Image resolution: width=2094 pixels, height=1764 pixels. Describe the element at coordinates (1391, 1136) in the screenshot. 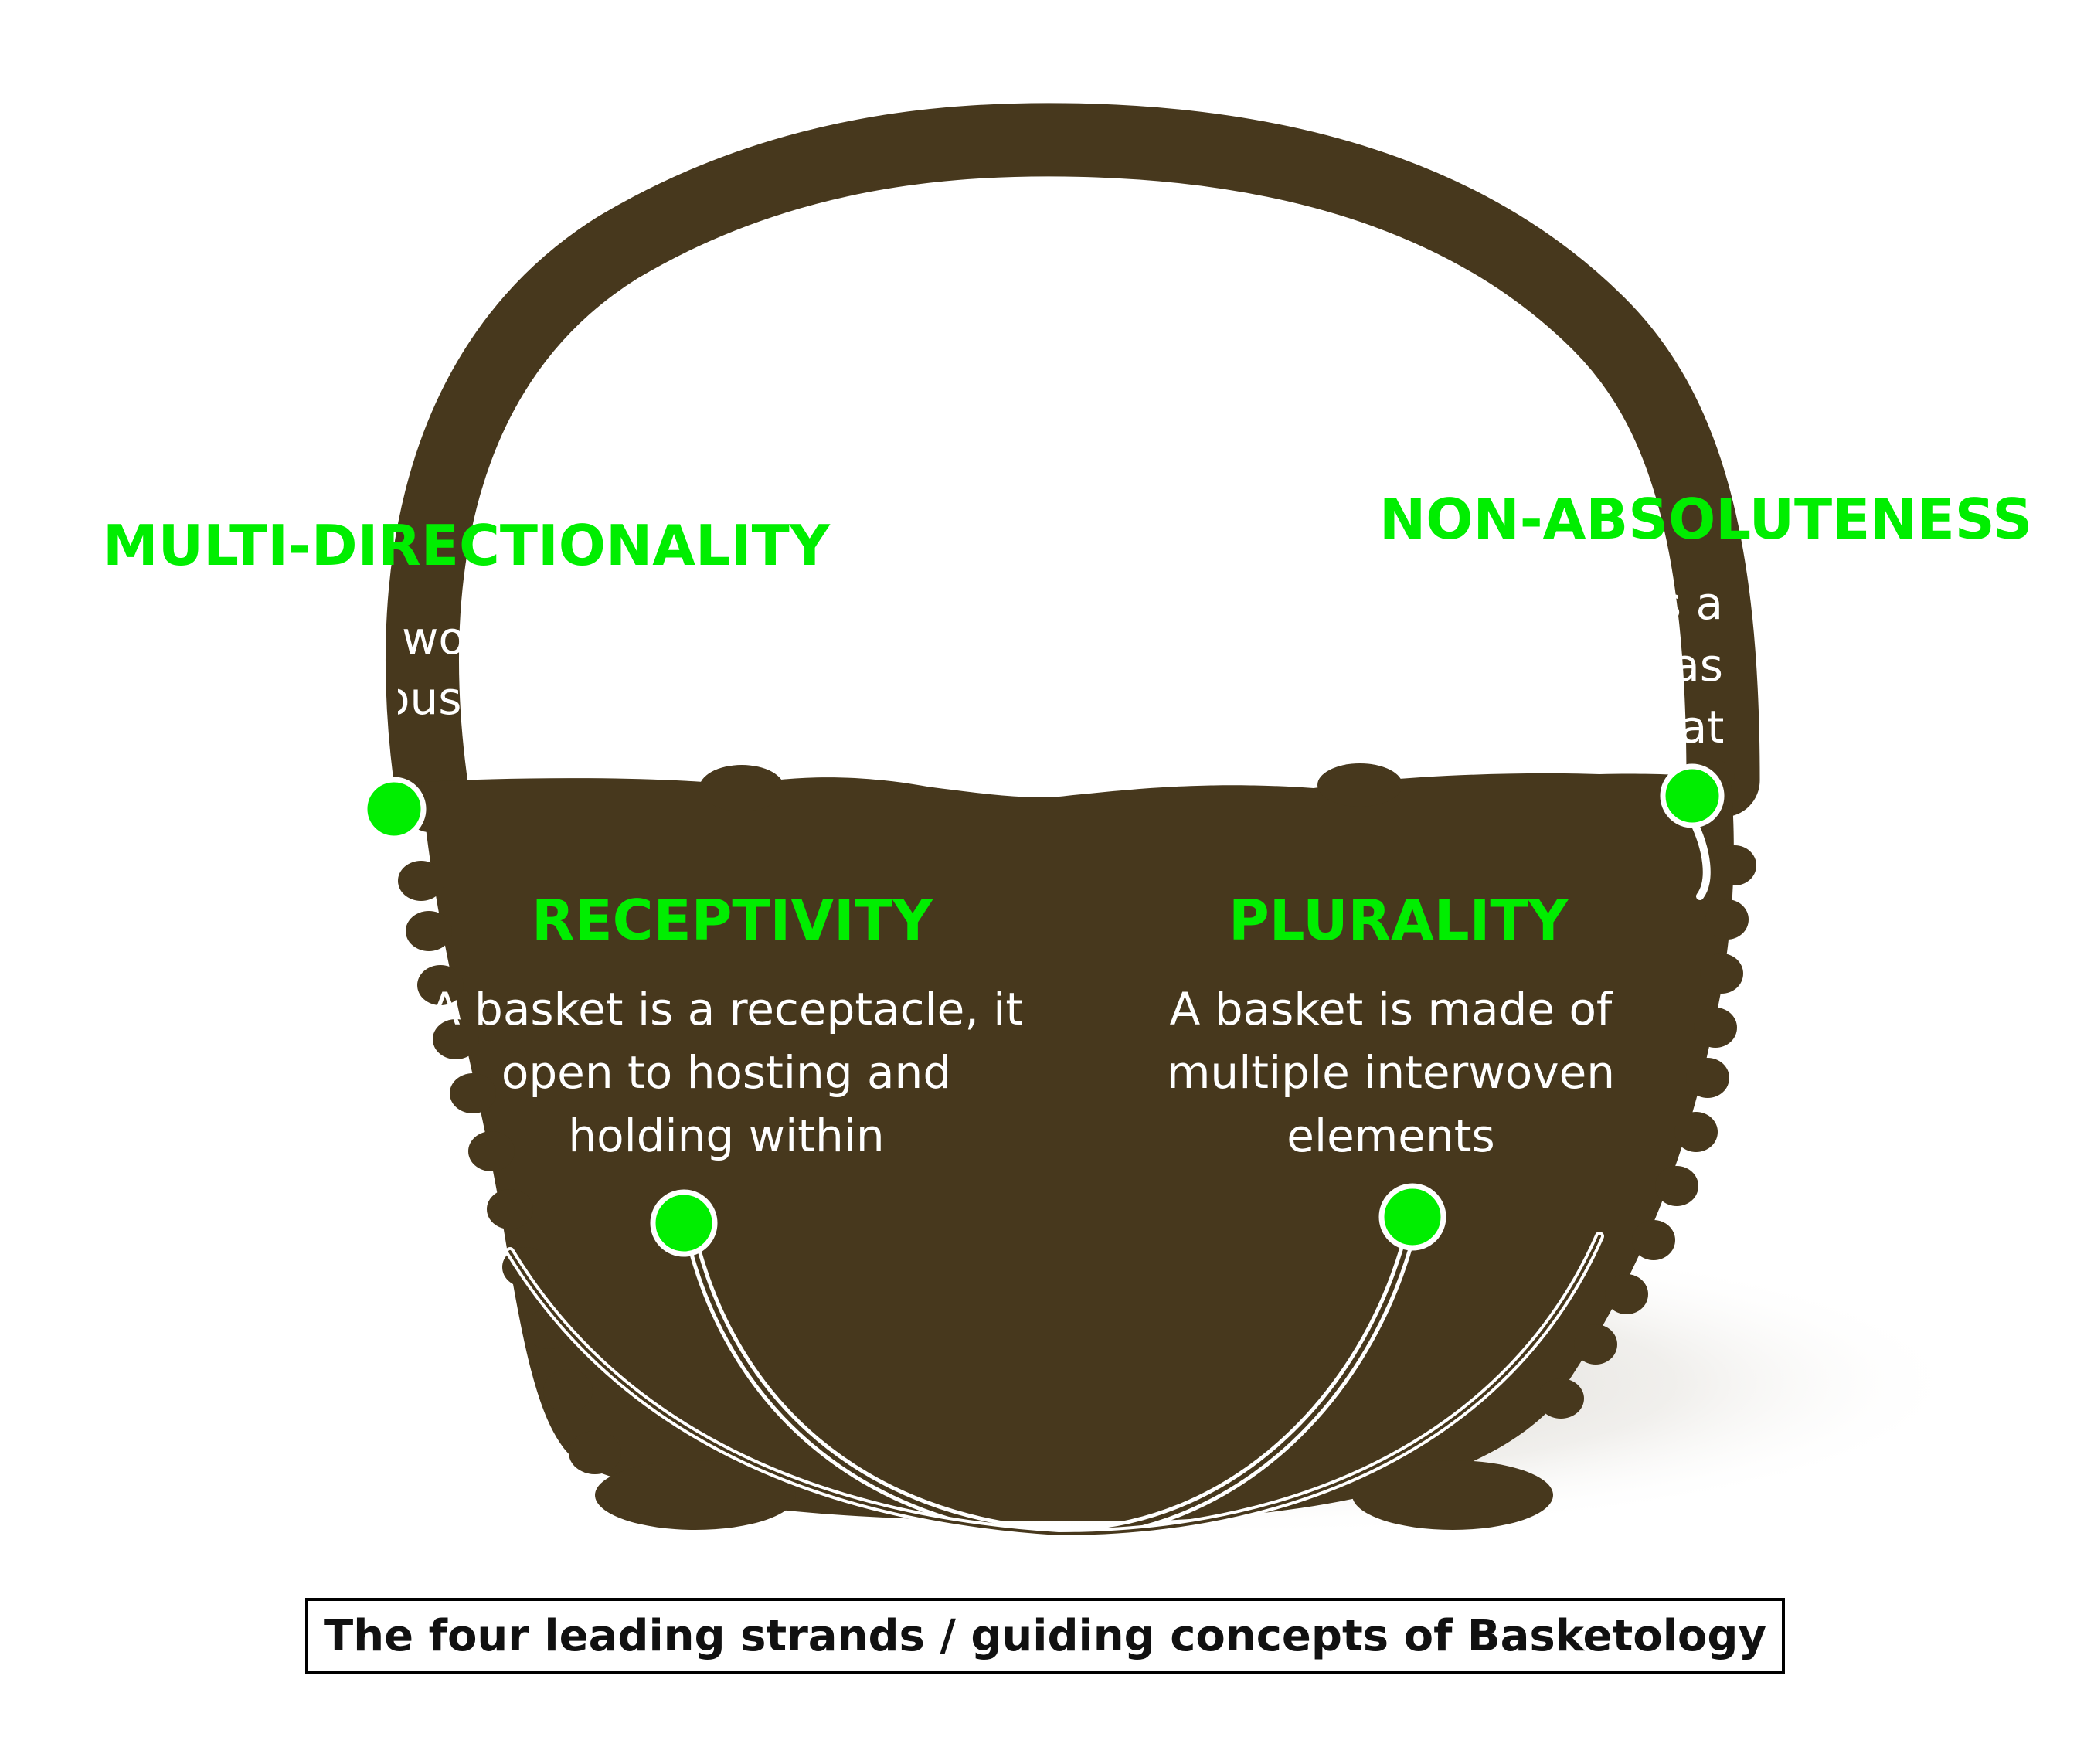

I see `text-line: elements` at that location.